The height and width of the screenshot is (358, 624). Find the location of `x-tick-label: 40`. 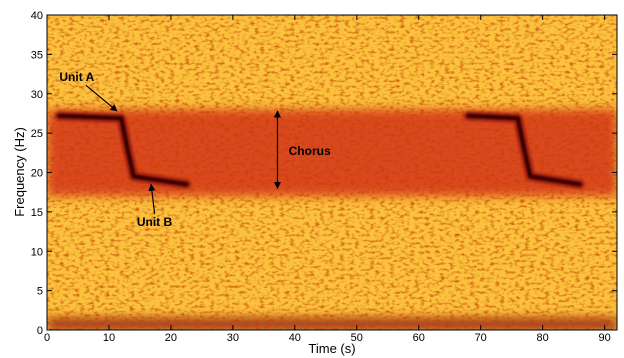

x-tick-label: 40 is located at coordinates (295, 338).